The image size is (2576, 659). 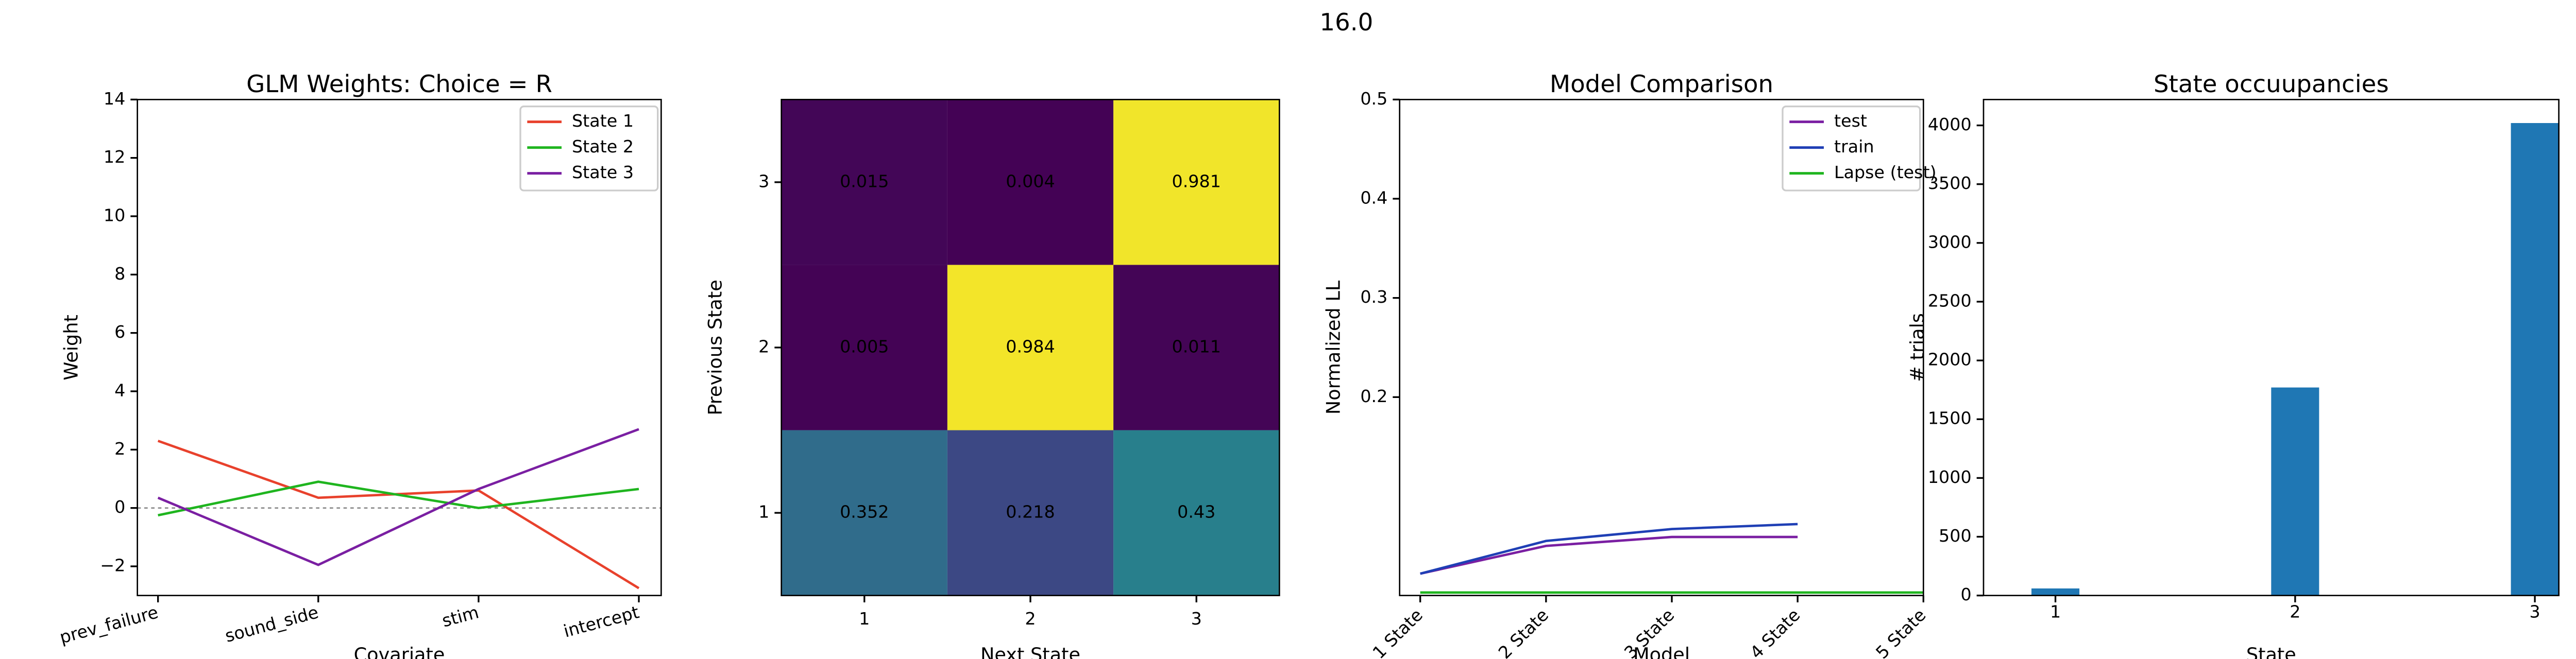 I want to click on legend-label: State 3, so click(x=603, y=172).